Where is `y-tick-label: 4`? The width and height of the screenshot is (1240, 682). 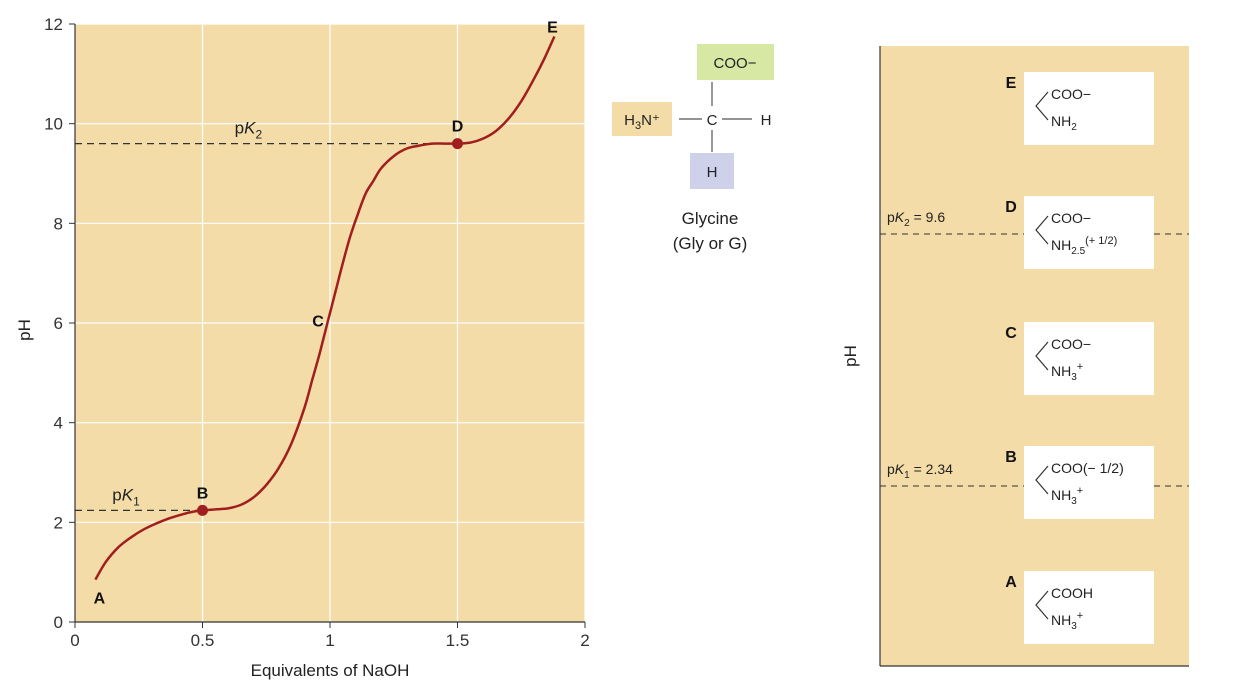
y-tick-label: 4 is located at coordinates (58, 423).